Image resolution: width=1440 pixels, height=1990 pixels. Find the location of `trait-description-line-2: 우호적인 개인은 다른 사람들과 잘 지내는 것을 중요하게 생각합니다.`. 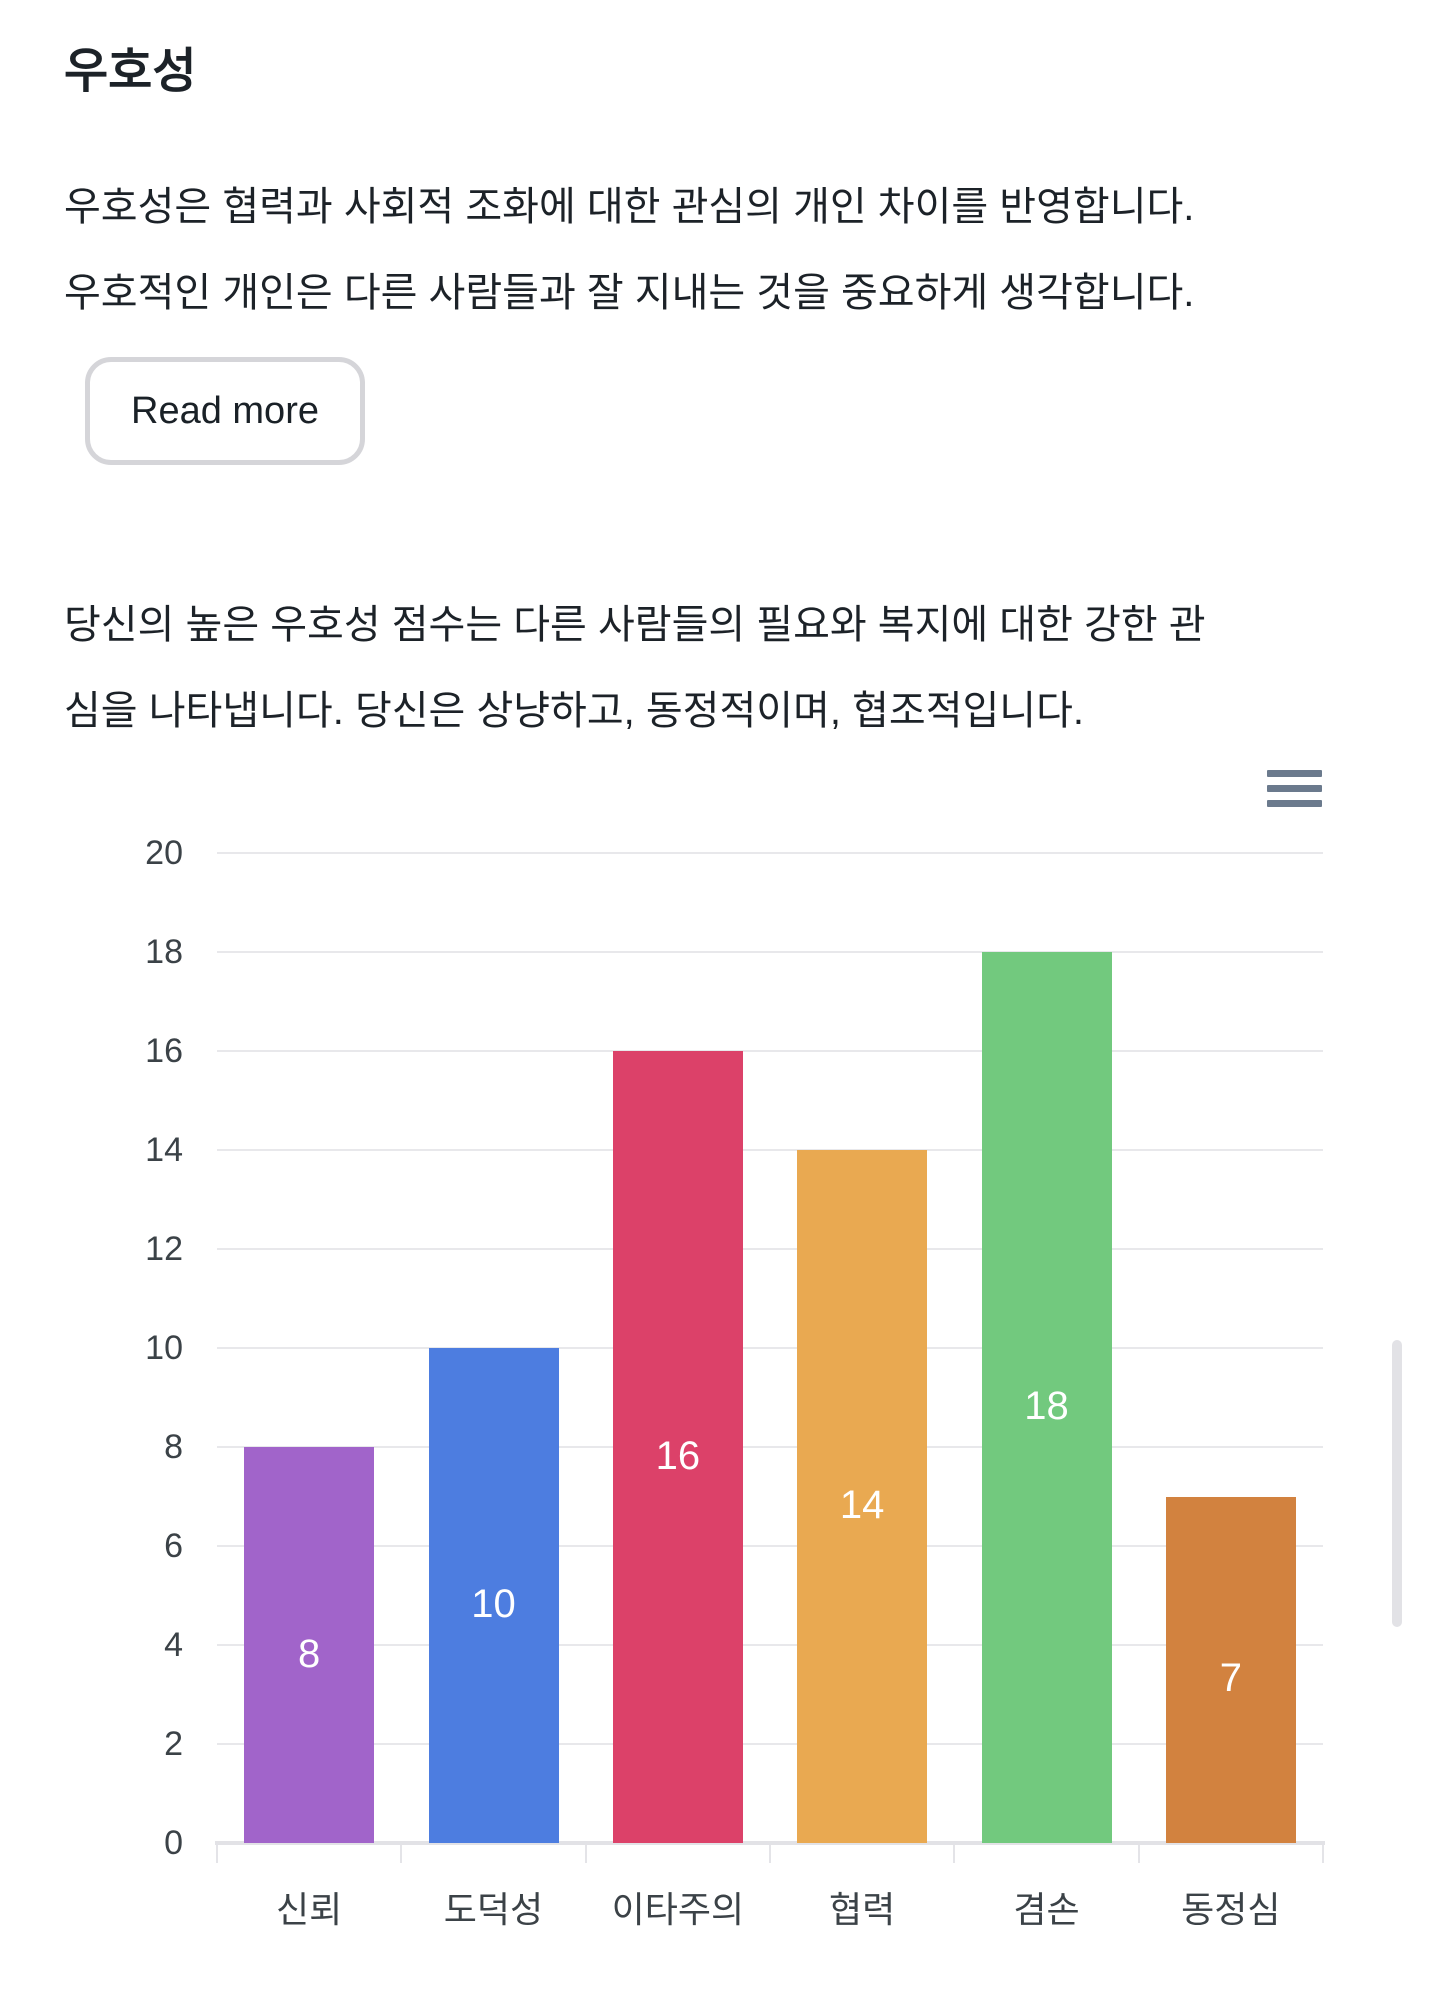

trait-description-line-2: 우호적인 개인은 다른 사람들과 잘 지내는 것을 중요하게 생각합니다. is located at coordinates (629, 293).